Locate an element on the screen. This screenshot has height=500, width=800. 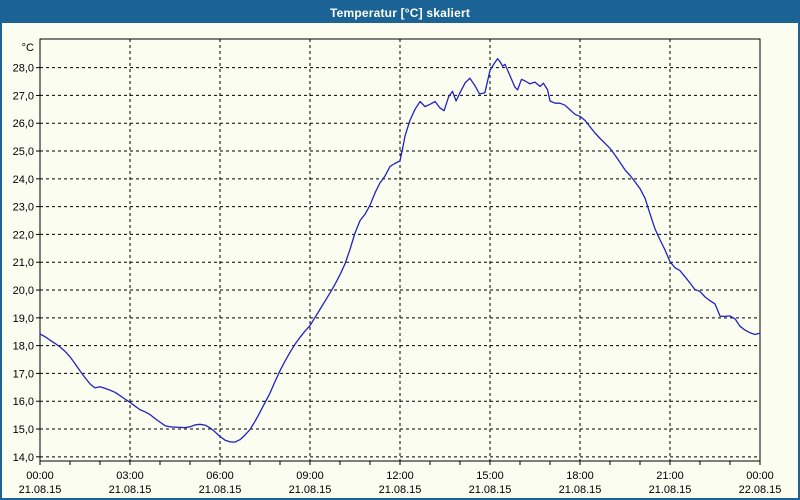
y-tick-label: 28,0 is located at coordinates (23, 69).